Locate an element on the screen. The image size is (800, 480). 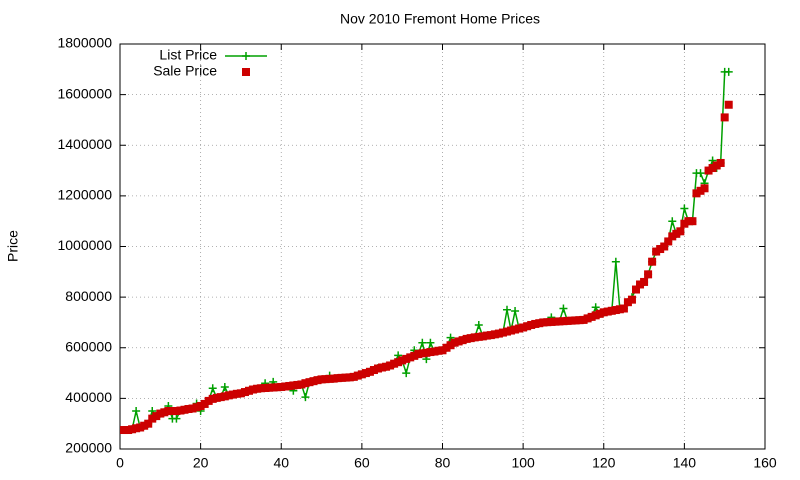
x-tick-label: 80 is located at coordinates (443, 463).